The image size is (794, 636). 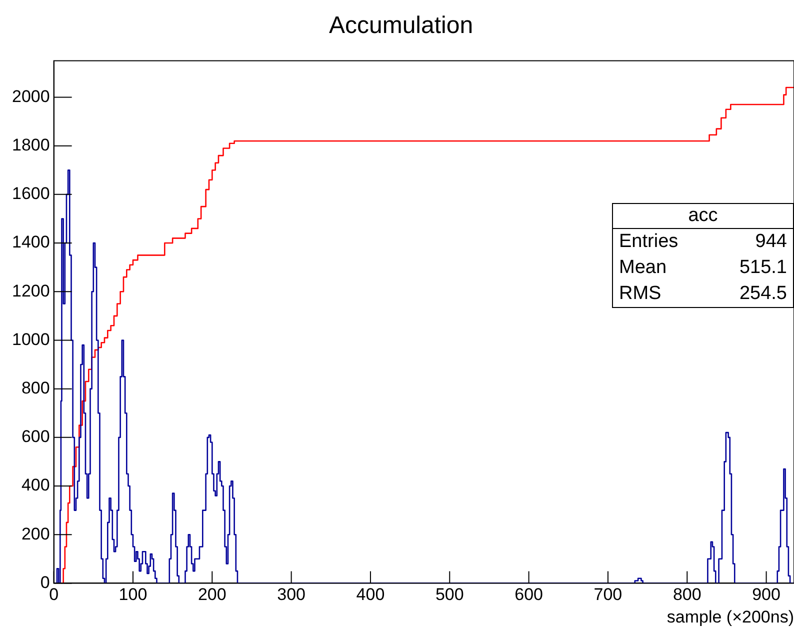 I want to click on text: RMS 254.5, so click(x=703, y=293).